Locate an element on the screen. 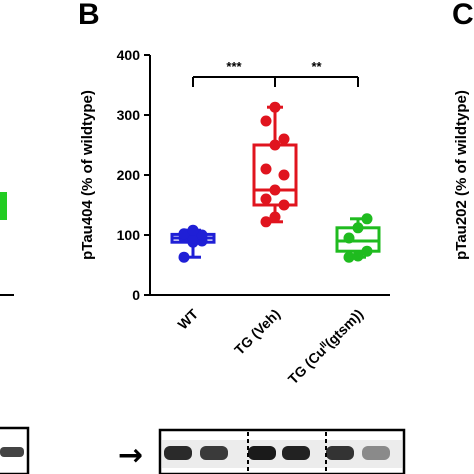 Image resolution: width=474 pixels, height=474 pixels. right-panel-fragment: pTau202 (% of wildtype) is located at coordinates (461, 175).